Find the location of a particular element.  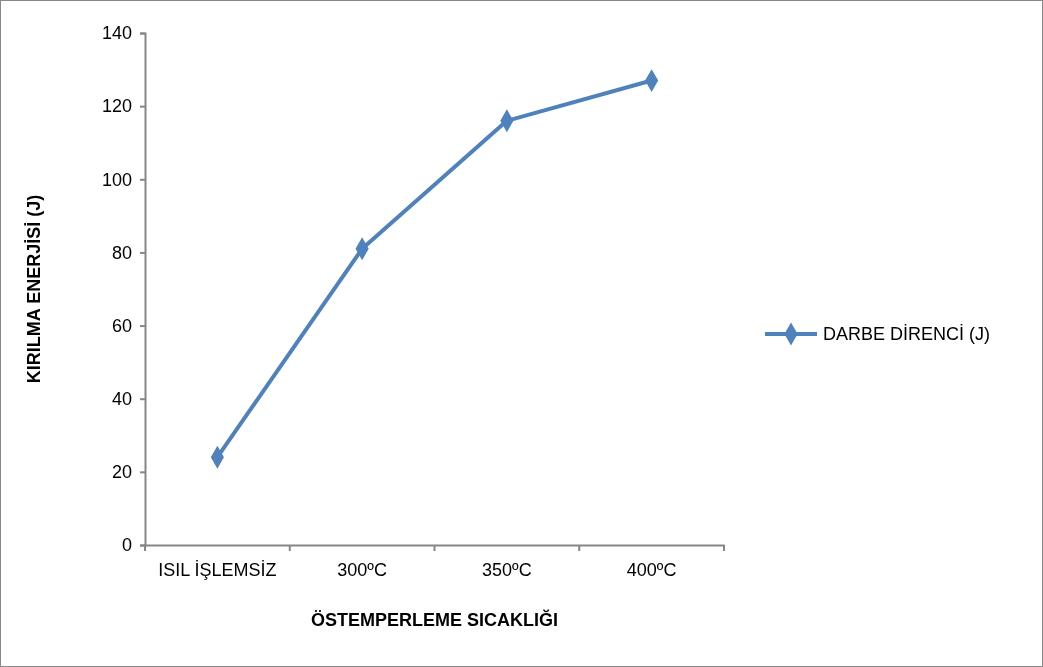

y-tick-label: 40 is located at coordinates (121, 398).